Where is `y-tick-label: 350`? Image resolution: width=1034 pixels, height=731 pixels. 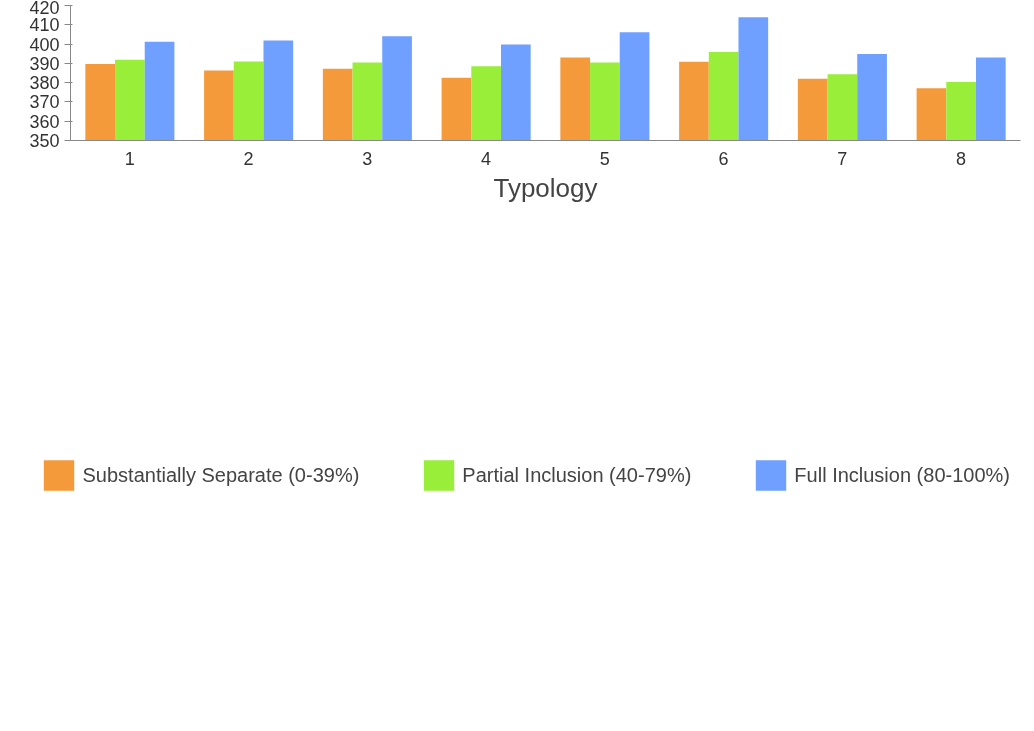 y-tick-label: 350 is located at coordinates (44, 141).